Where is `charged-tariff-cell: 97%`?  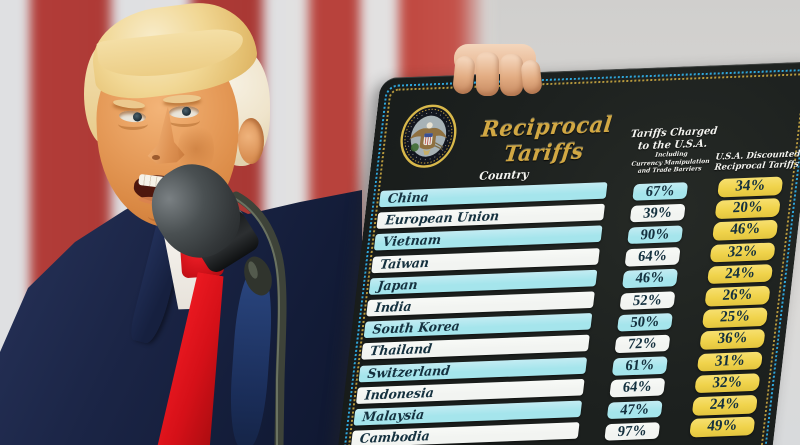 charged-tariff-cell: 97% is located at coordinates (632, 431).